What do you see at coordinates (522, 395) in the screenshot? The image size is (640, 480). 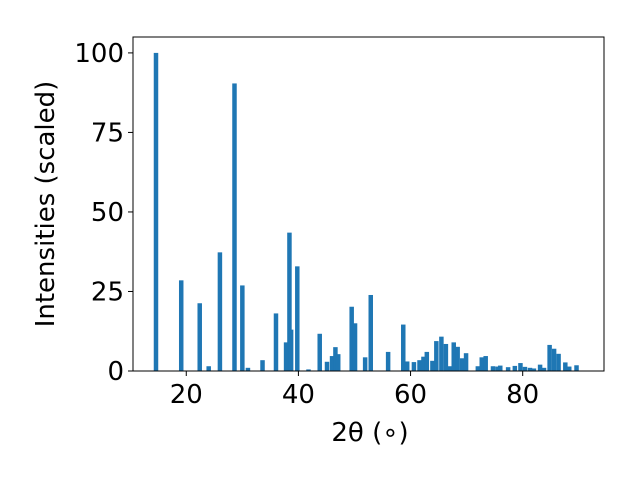 I see `x-tick-label: 80` at bounding box center [522, 395].